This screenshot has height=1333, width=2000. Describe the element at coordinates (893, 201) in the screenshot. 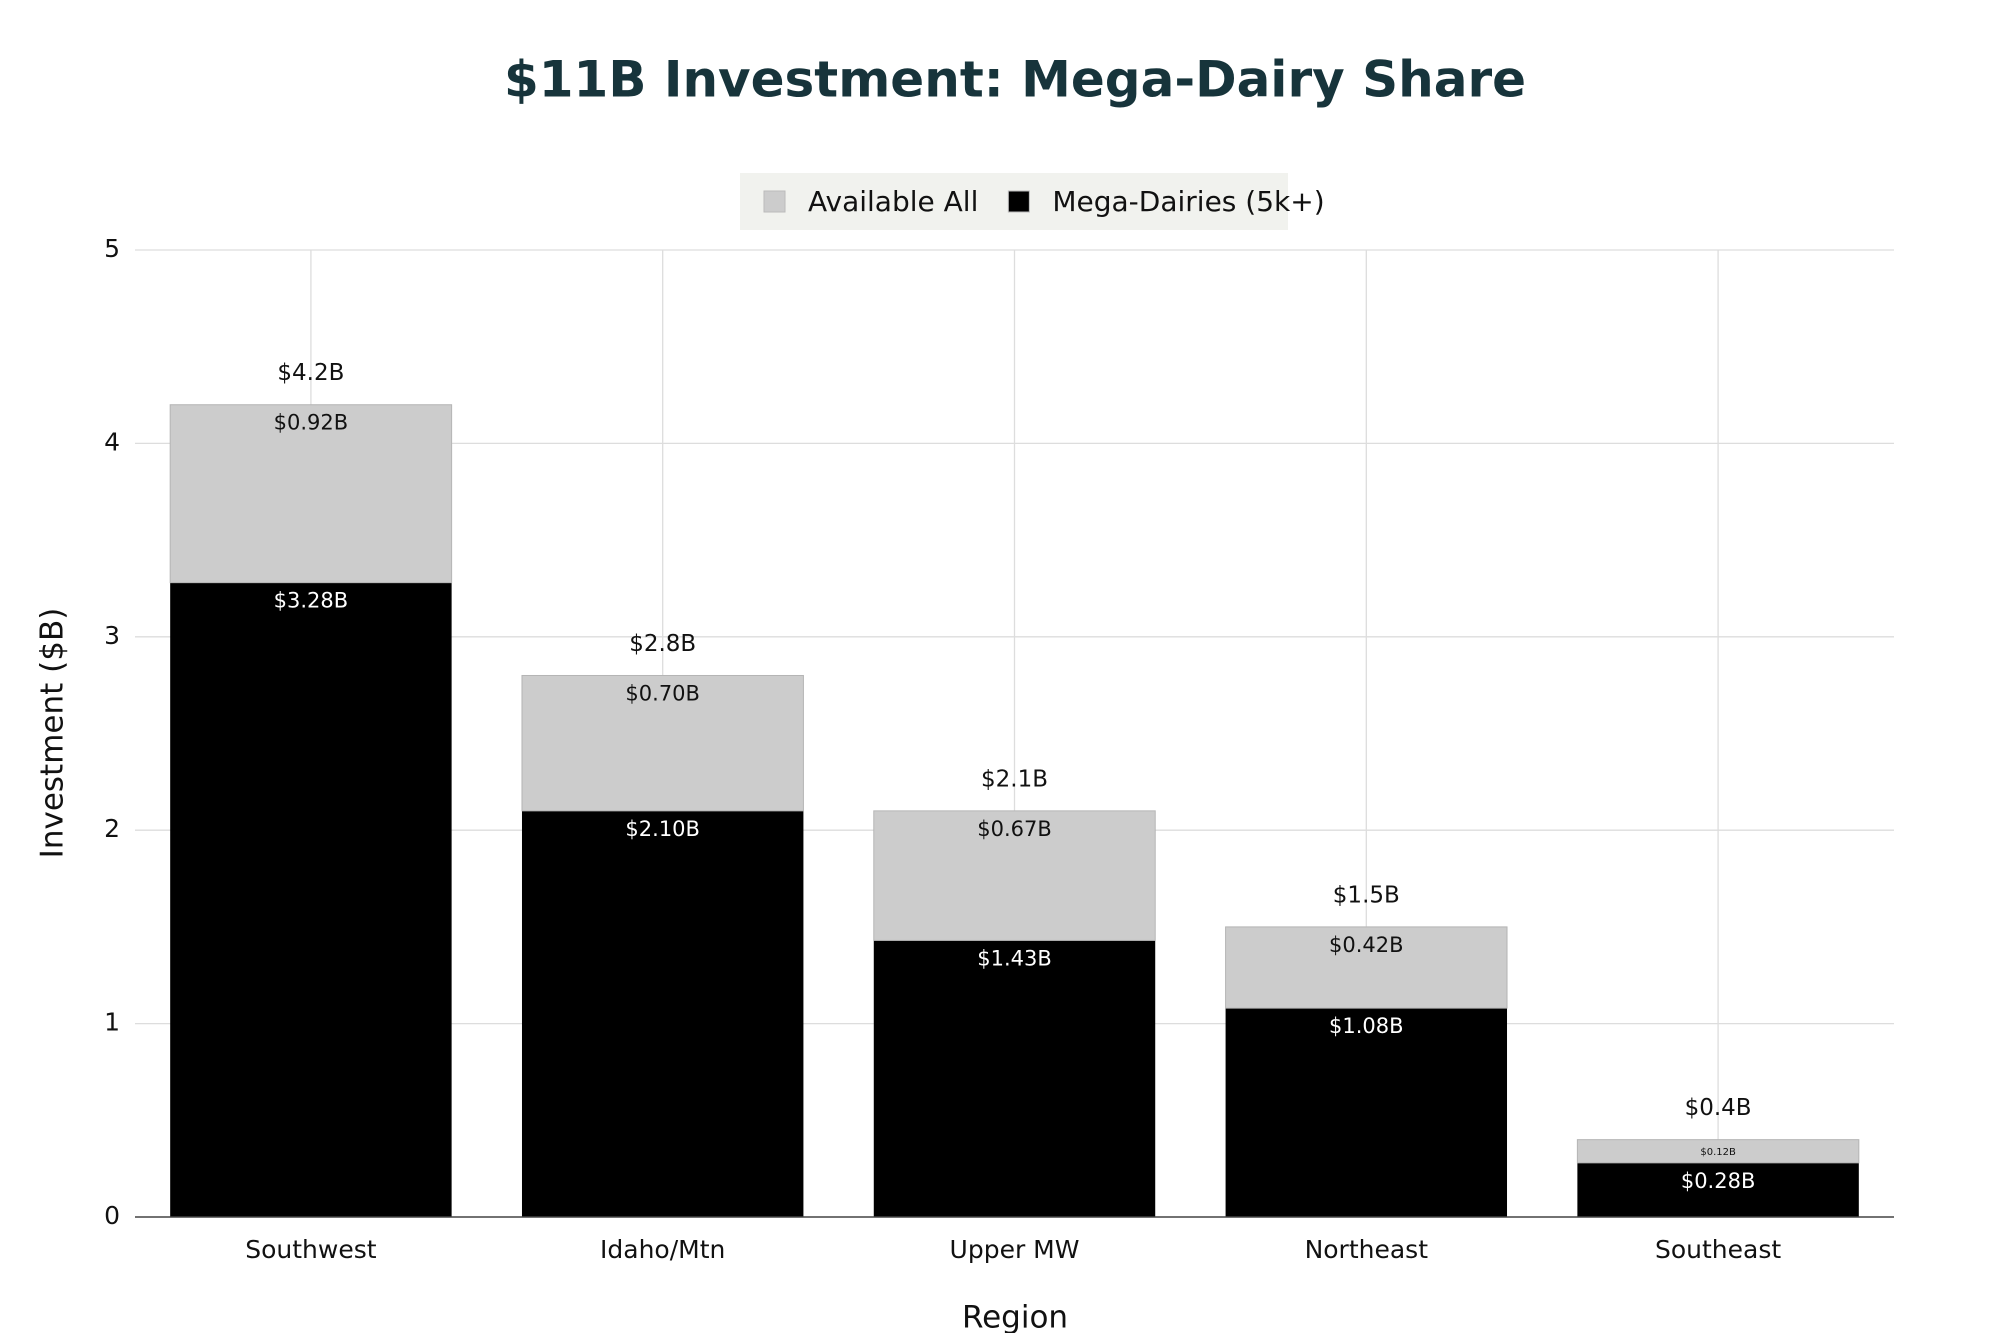

I see `legend-label: Available All` at that location.